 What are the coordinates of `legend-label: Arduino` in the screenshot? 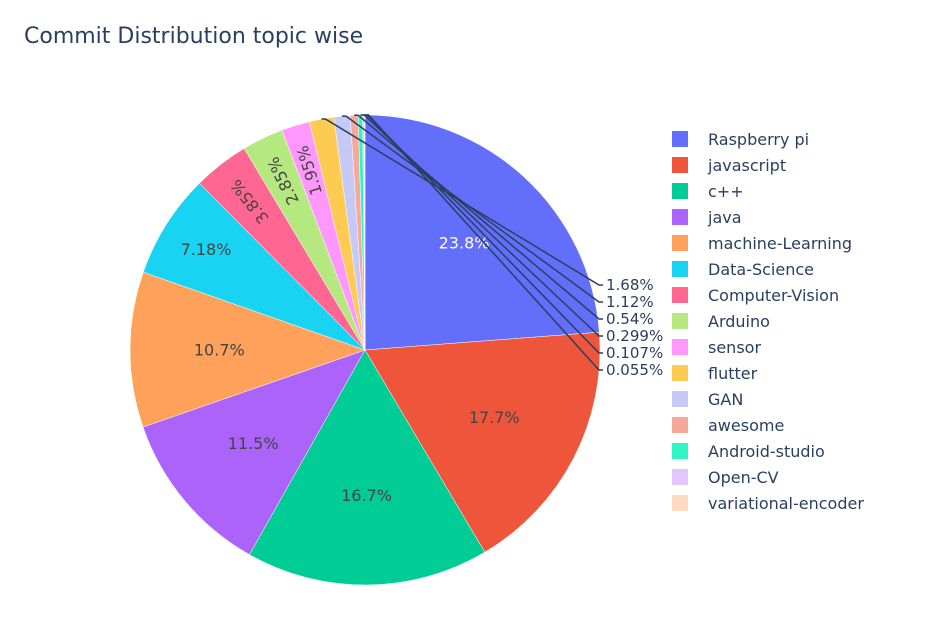 It's located at (739, 321).